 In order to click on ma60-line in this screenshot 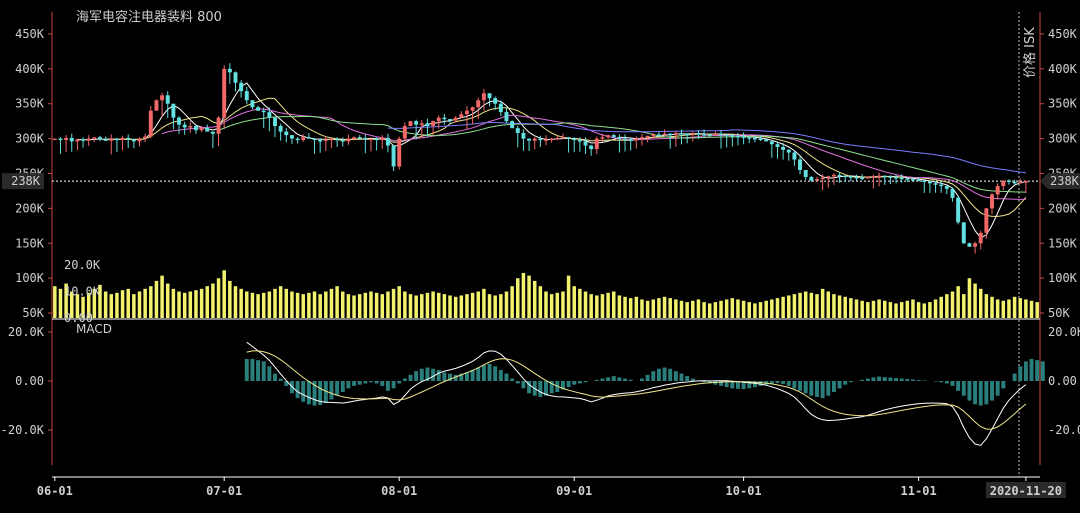, I will do `click(706, 148)`.